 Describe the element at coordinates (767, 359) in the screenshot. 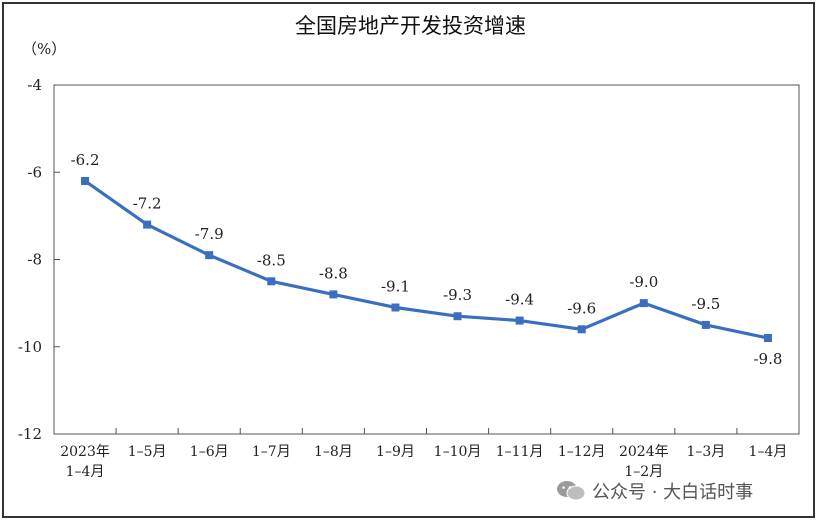

I see `data-label: -9.8` at that location.